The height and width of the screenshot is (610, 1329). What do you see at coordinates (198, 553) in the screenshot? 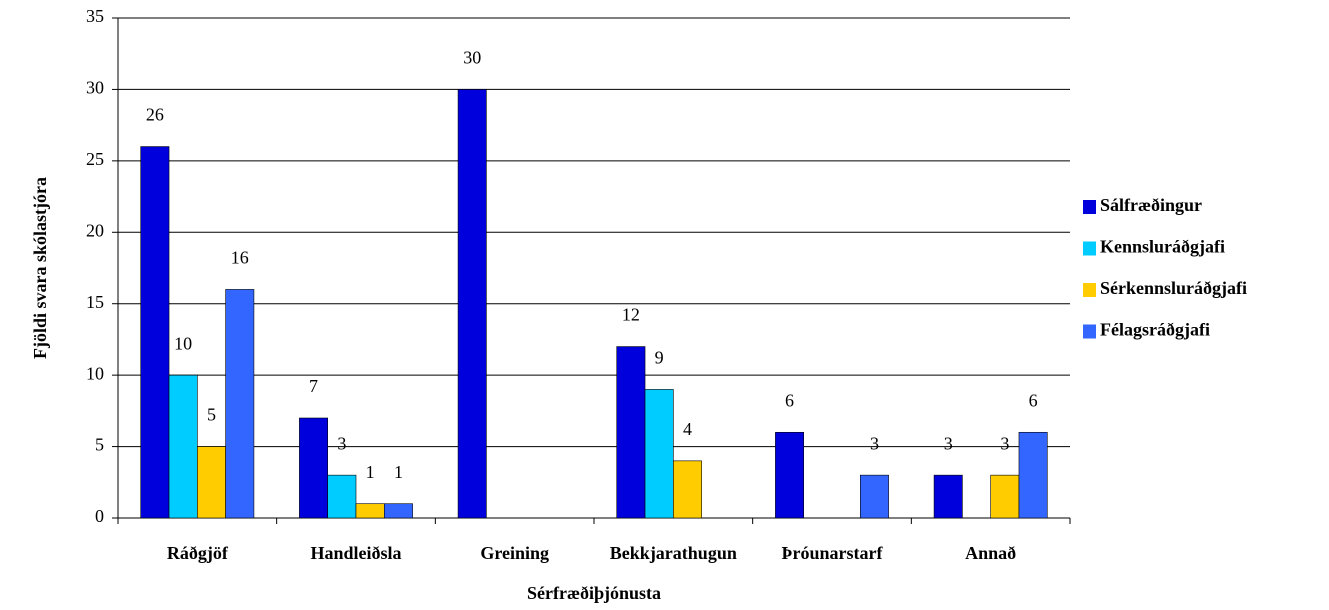
I see `x-tick-label: Ráðgjöf` at bounding box center [198, 553].